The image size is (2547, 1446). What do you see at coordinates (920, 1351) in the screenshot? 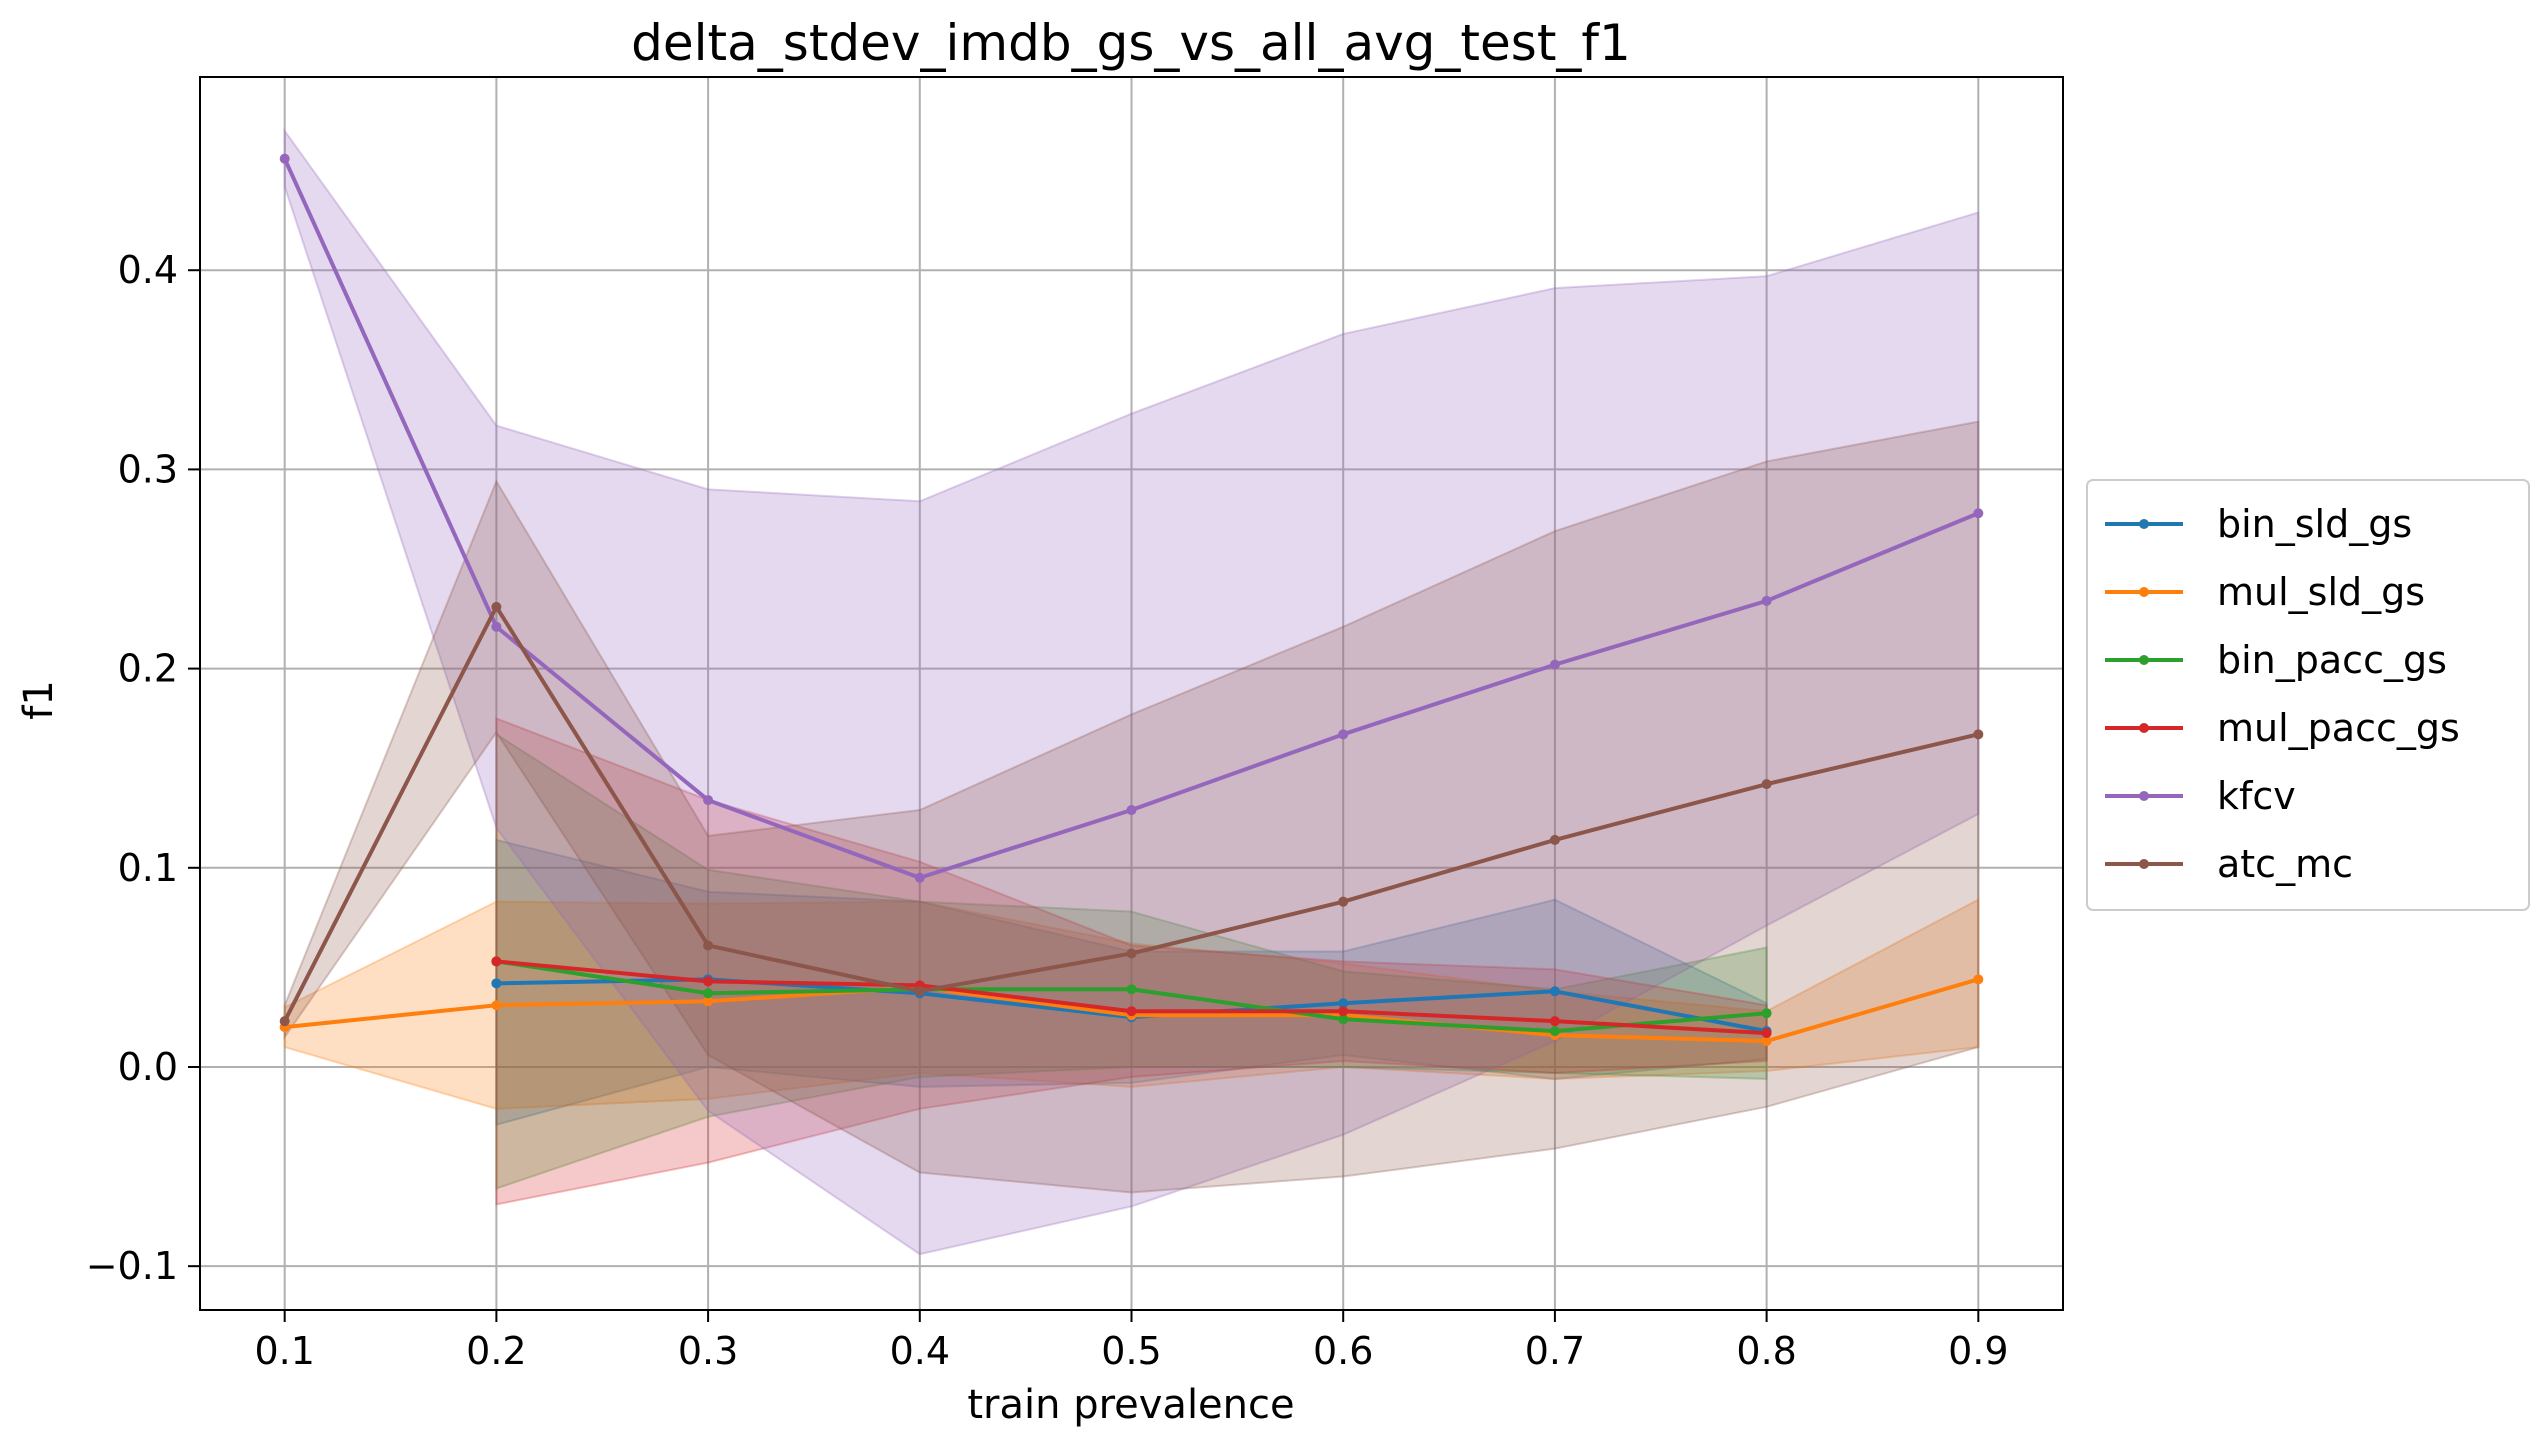
I see `x-tick-label: 0.4` at bounding box center [920, 1351].